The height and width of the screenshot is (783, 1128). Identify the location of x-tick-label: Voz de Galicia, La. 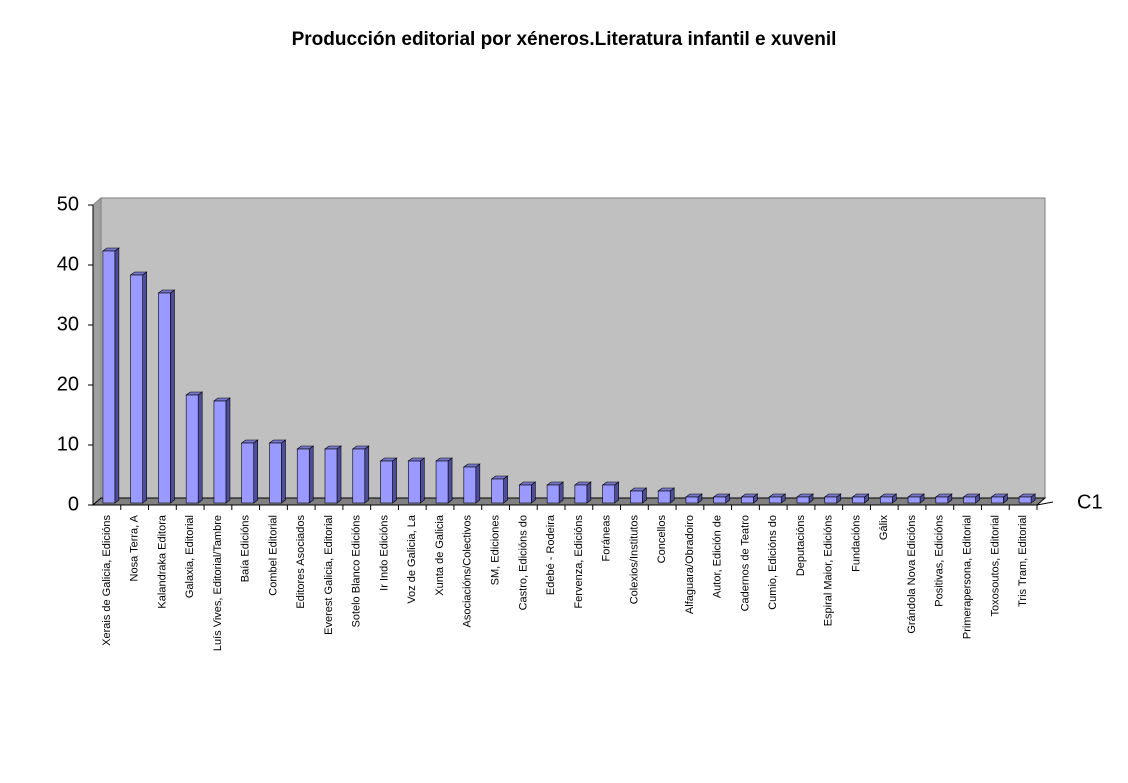
(412, 559).